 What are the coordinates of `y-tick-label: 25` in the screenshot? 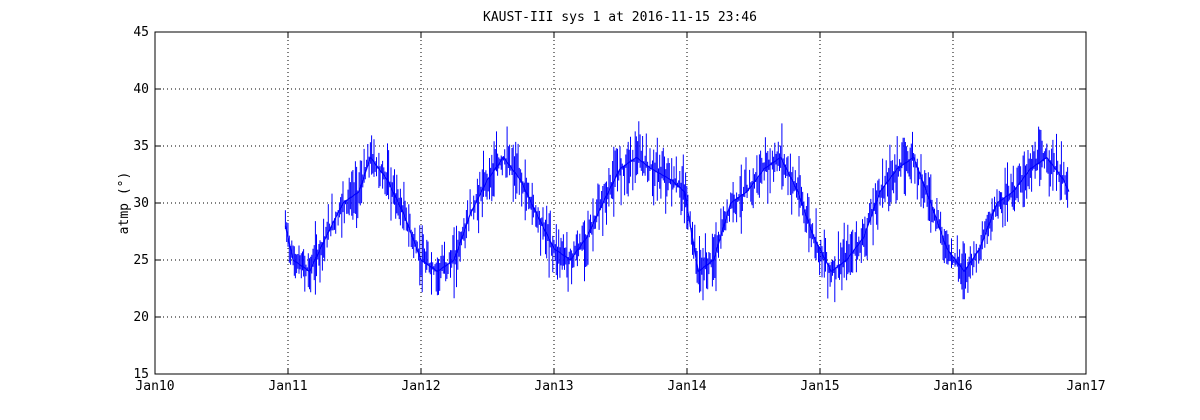 It's located at (141, 260).